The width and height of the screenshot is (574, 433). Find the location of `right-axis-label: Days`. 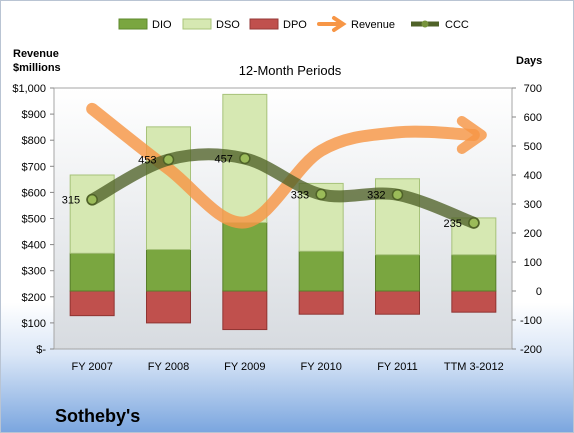

right-axis-label: Days is located at coordinates (529, 61).